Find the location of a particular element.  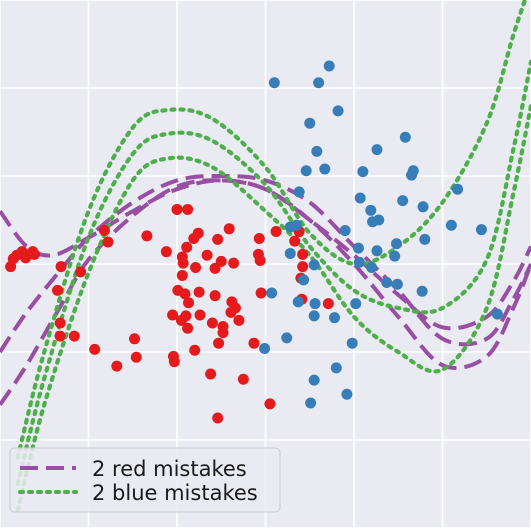

legend-box is located at coordinates (145, 480).